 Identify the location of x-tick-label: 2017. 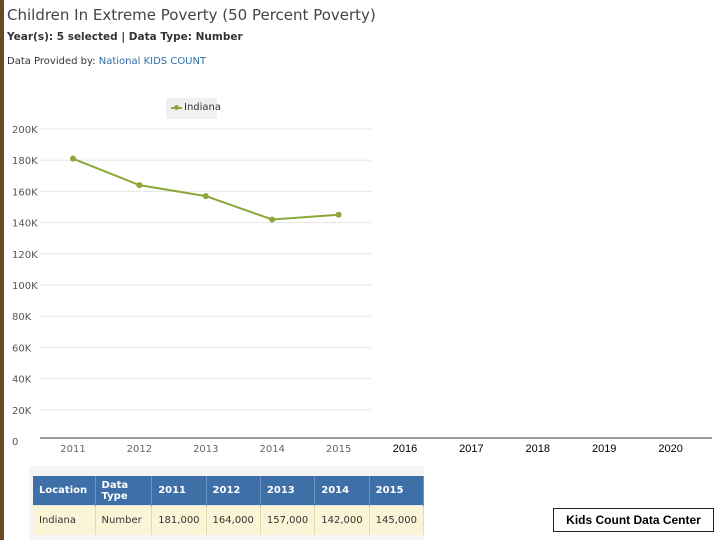
(471, 449).